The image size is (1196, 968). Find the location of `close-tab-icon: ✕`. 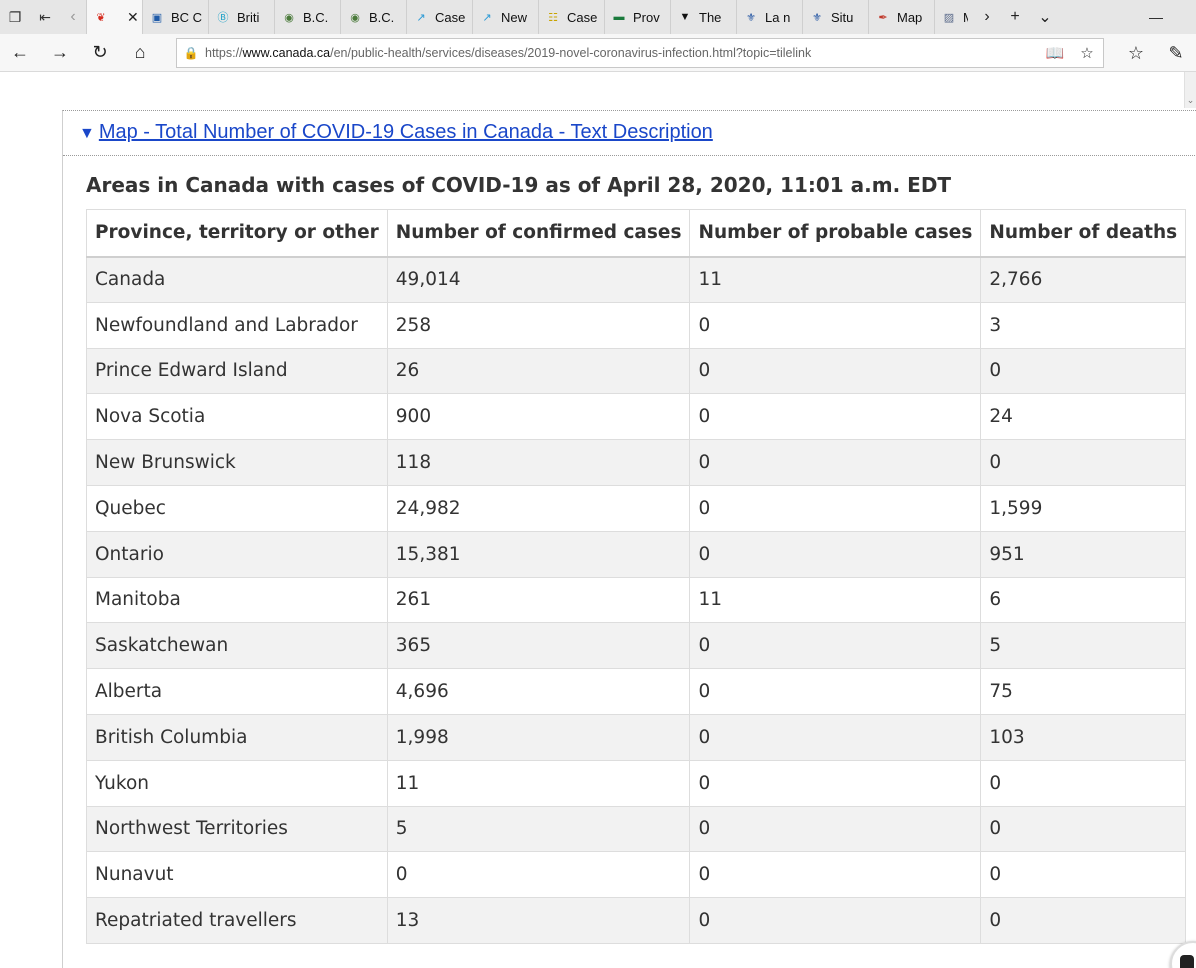

close-tab-icon: ✕ is located at coordinates (133, 16).